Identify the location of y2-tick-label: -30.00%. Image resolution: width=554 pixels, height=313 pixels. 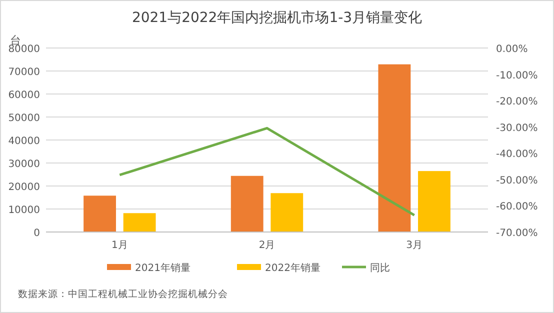
(517, 128).